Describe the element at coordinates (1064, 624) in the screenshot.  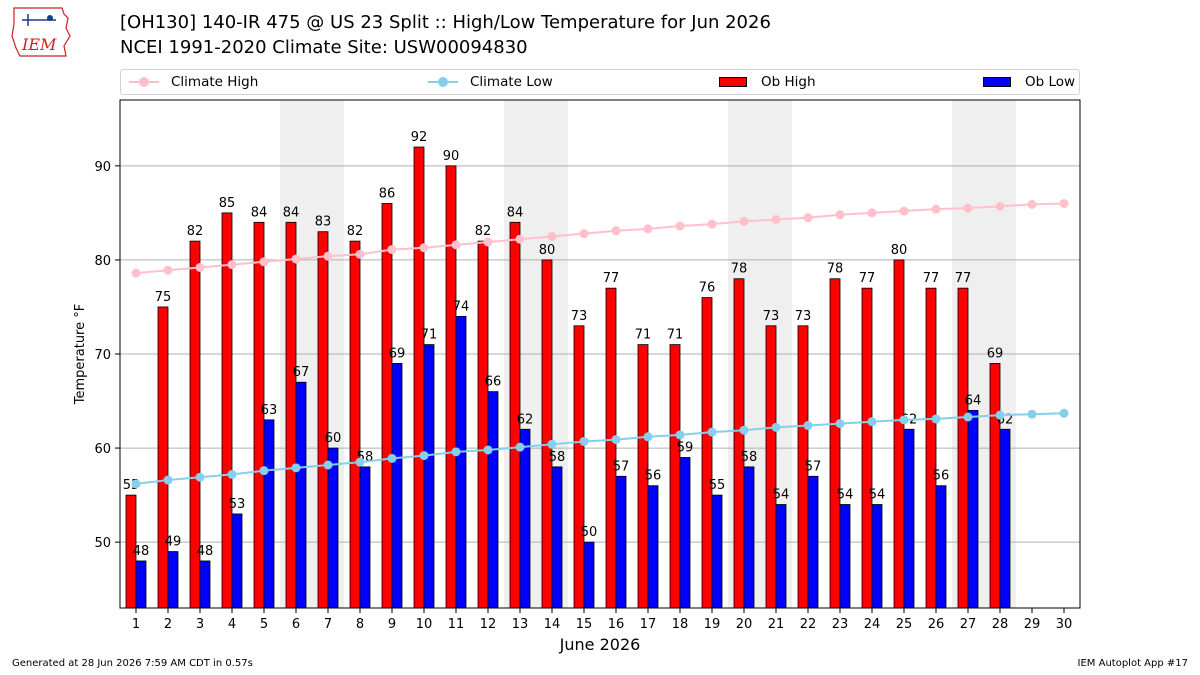
I see `x-tick-label: 30` at that location.